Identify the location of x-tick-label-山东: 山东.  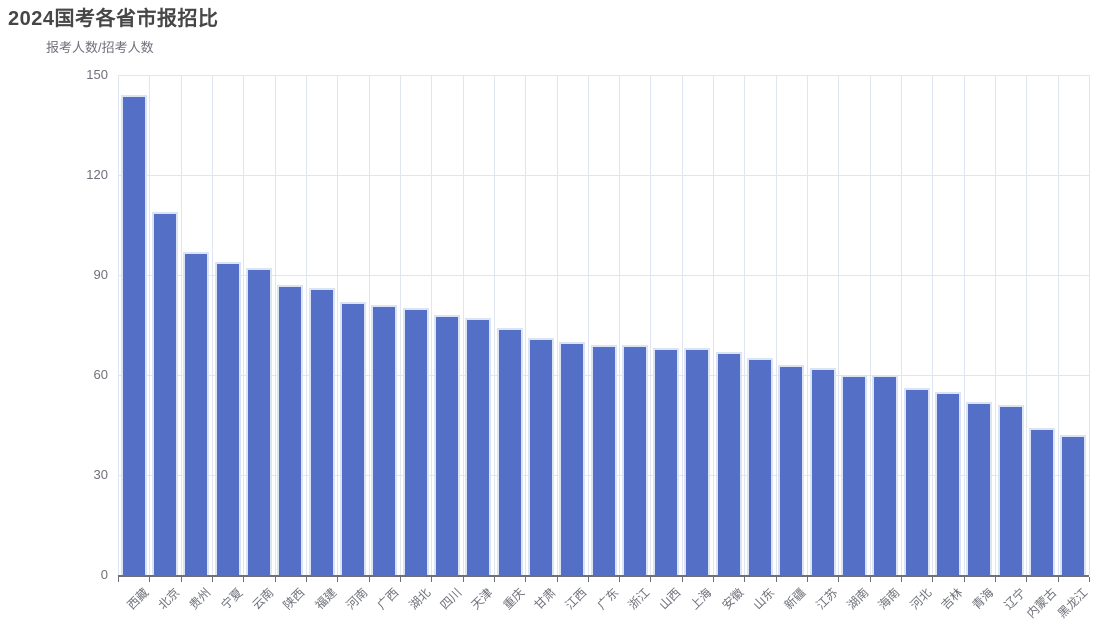
(764, 599).